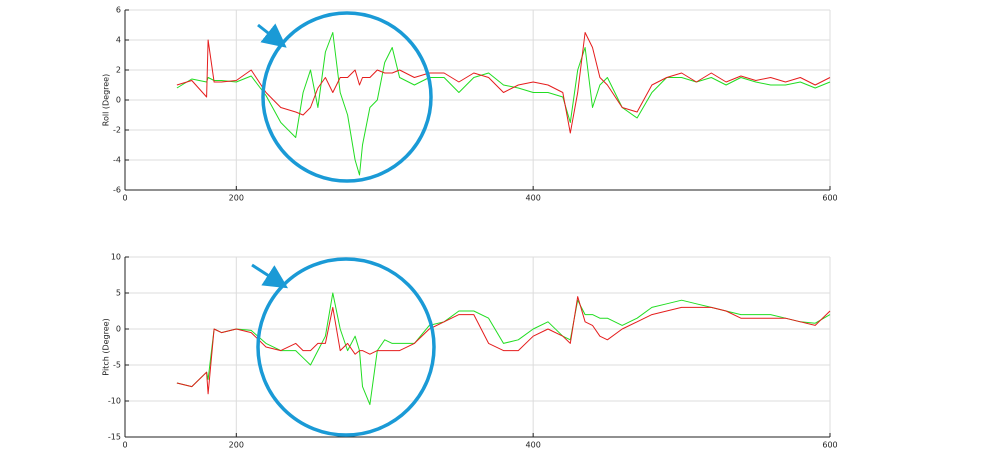 This screenshot has width=993, height=472. Describe the element at coordinates (114, 437) in the screenshot. I see `y-tick-label: -15` at that location.